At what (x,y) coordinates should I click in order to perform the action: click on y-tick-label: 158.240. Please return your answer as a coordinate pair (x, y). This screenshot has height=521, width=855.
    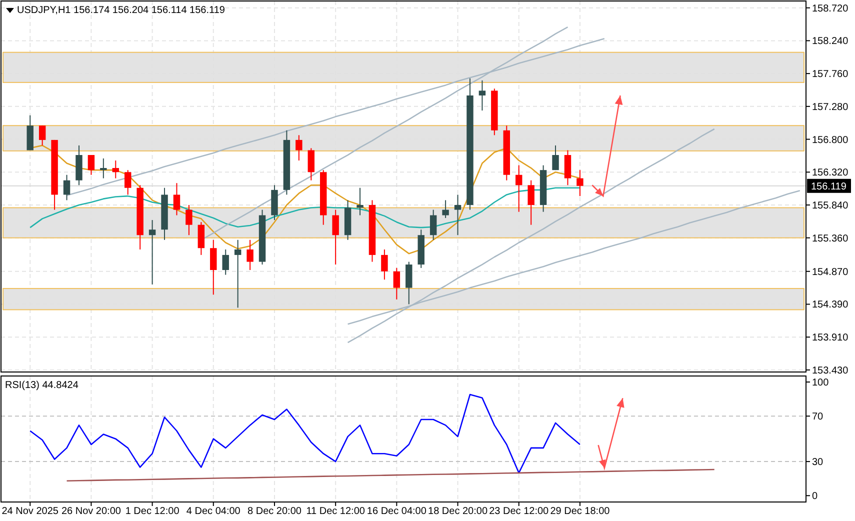
    Looking at the image, I should click on (830, 42).